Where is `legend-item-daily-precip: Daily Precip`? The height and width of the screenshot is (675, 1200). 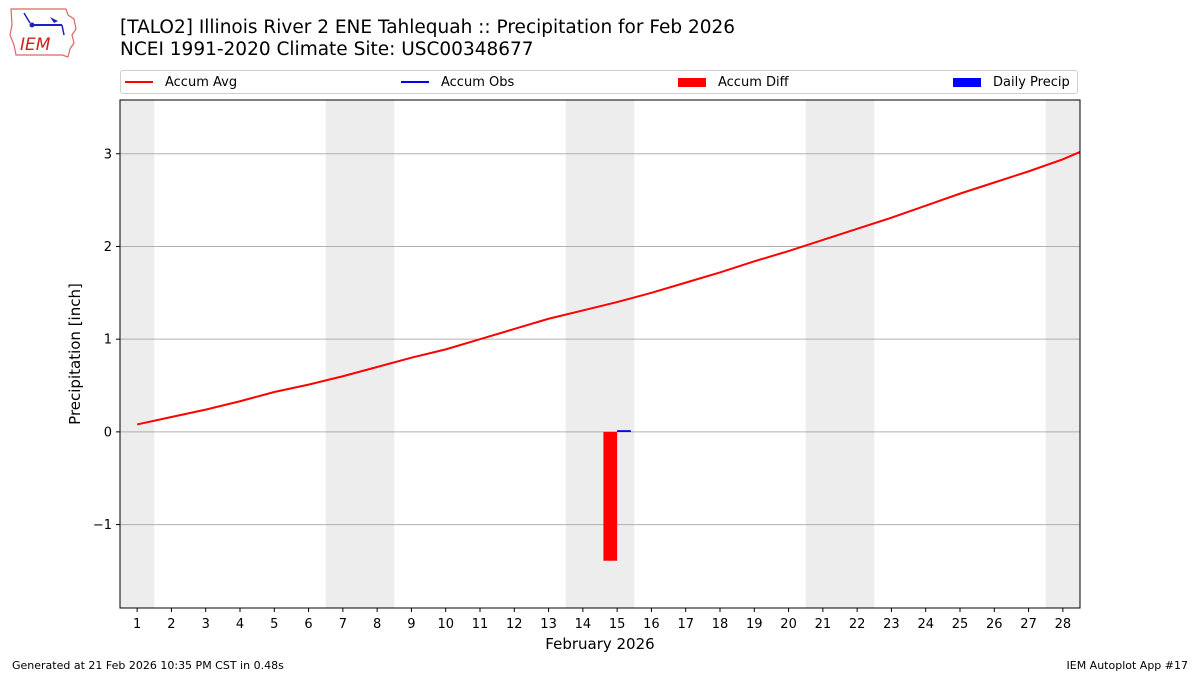
legend-item-daily-precip: Daily Precip is located at coordinates (1011, 82).